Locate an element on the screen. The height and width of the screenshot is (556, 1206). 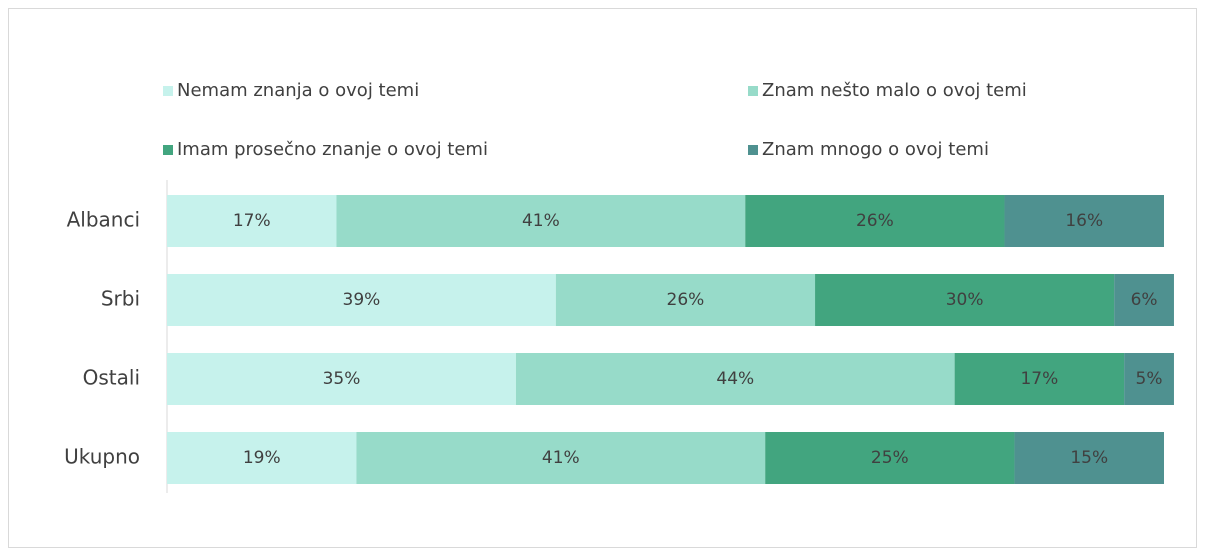
legend-label: Nemam znanja o ovoj temi is located at coordinates (298, 90).